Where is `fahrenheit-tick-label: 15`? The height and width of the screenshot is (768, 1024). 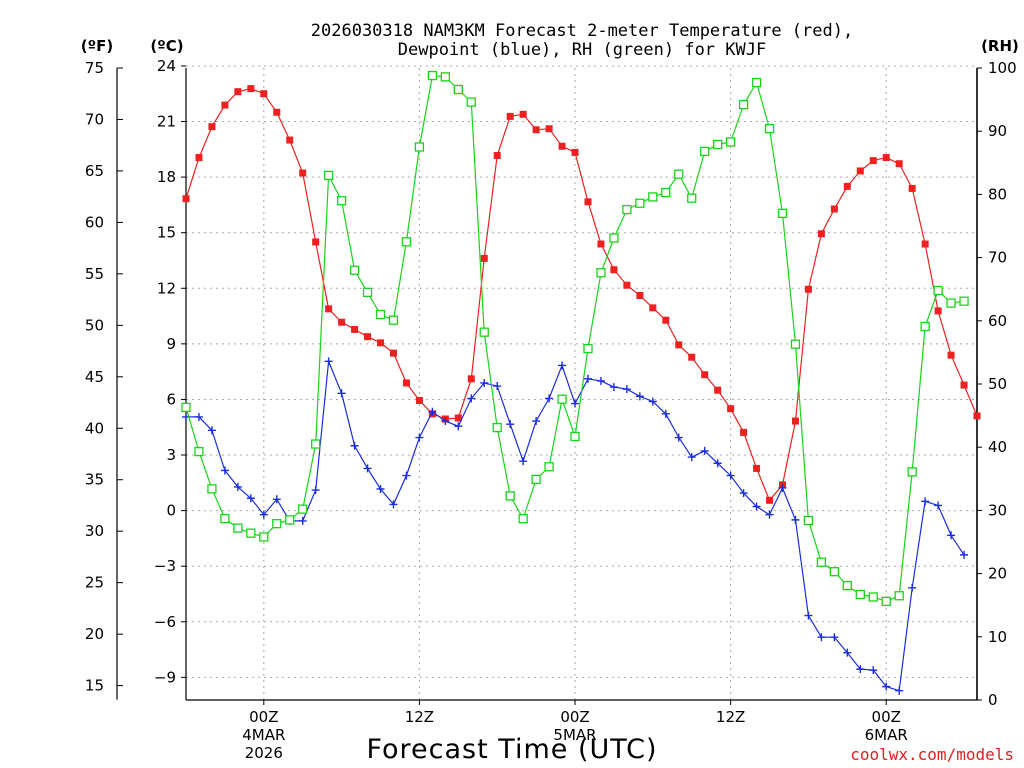 fahrenheit-tick-label: 15 is located at coordinates (94, 686).